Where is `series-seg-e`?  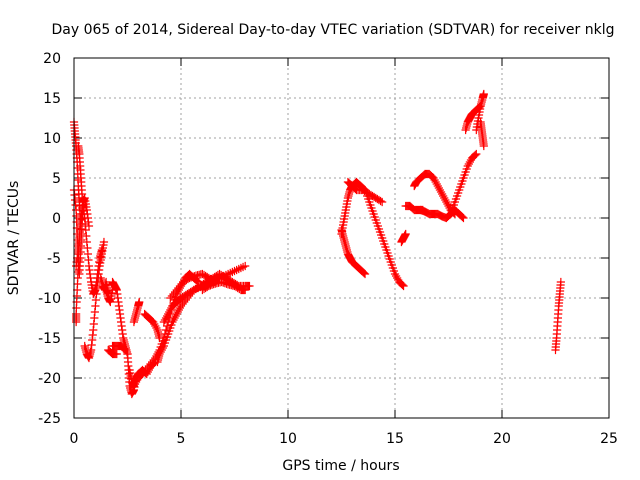
series-seg-e is located at coordinates (94, 300).